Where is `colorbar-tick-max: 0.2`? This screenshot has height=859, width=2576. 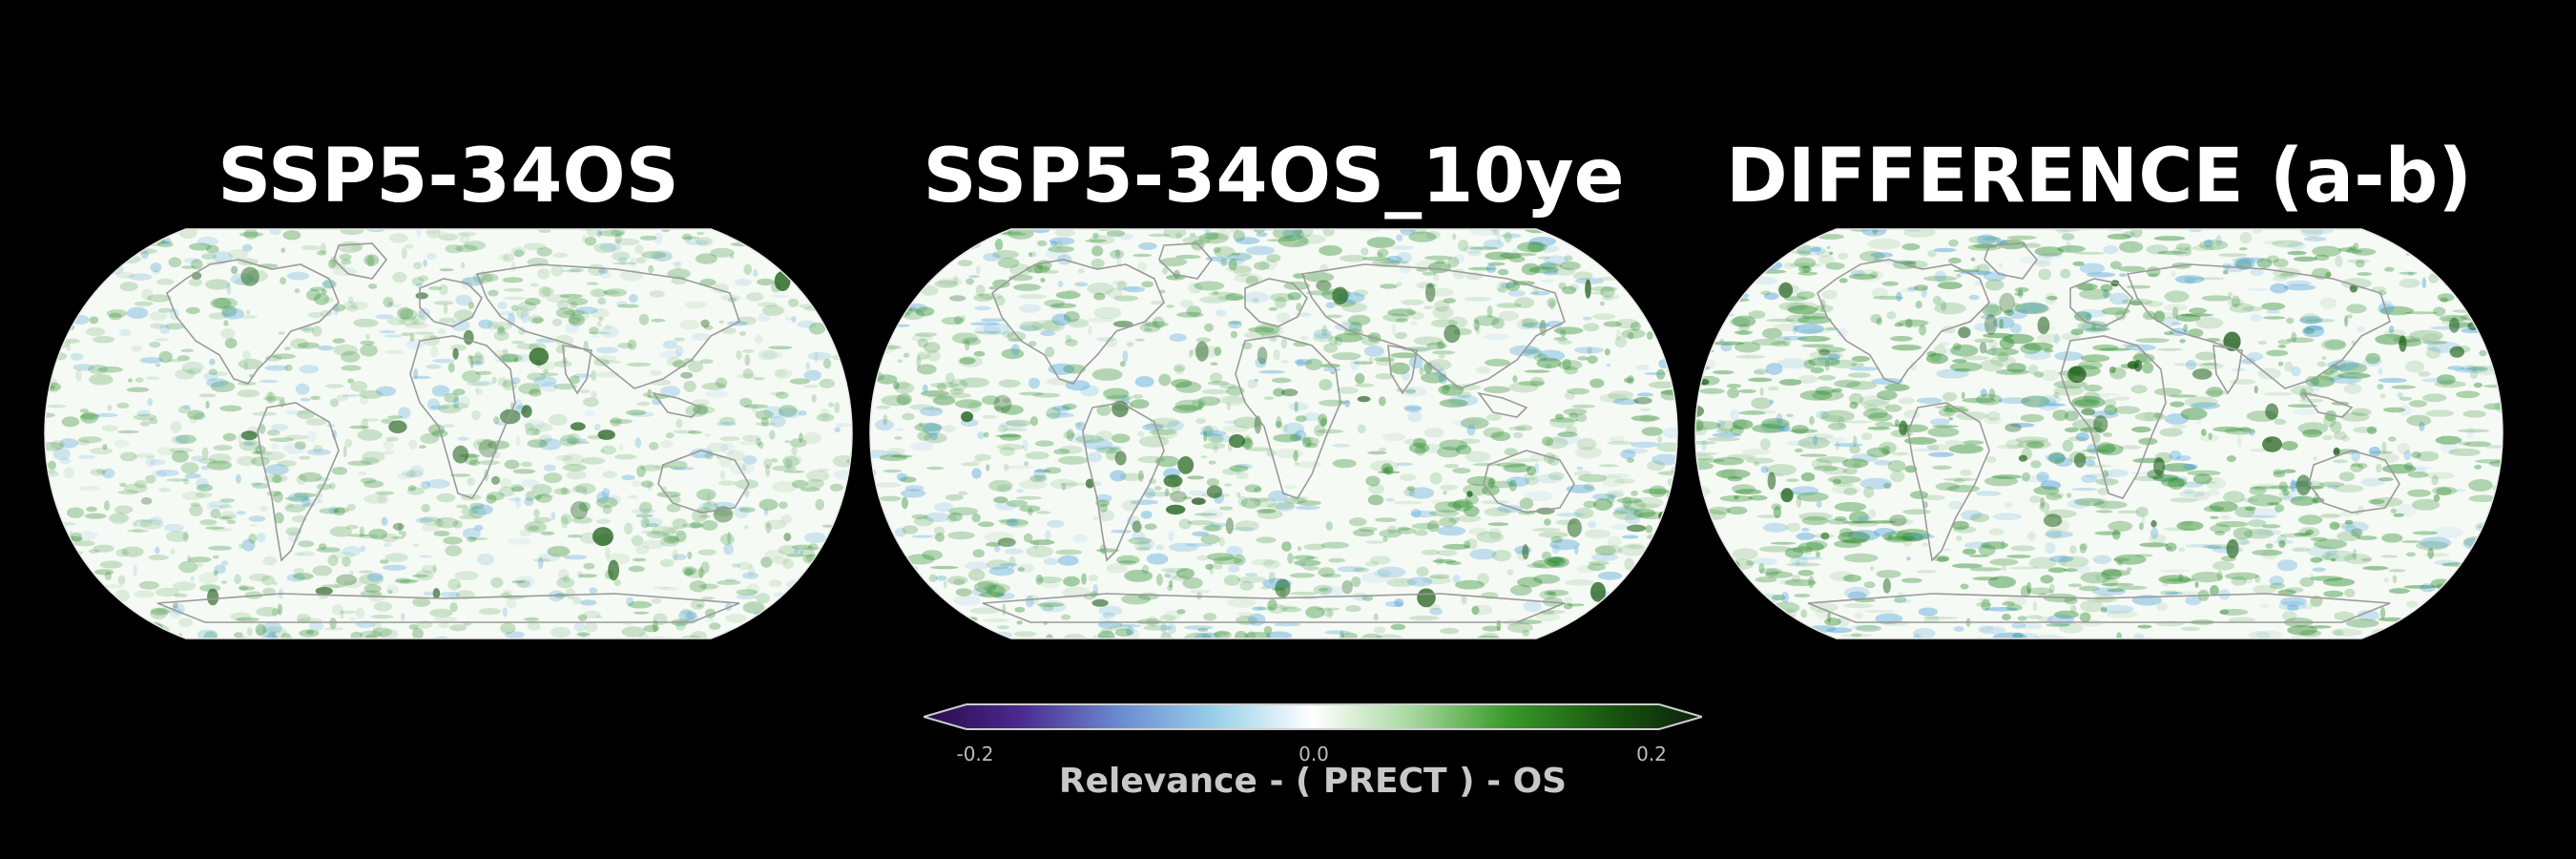 colorbar-tick-max: 0.2 is located at coordinates (1651, 754).